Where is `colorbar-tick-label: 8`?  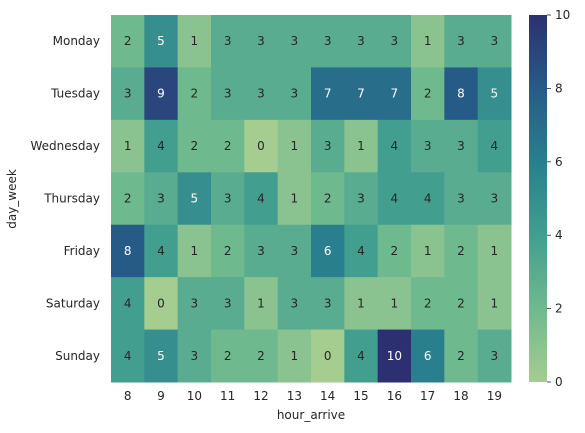 colorbar-tick-label: 8 is located at coordinates (559, 88).